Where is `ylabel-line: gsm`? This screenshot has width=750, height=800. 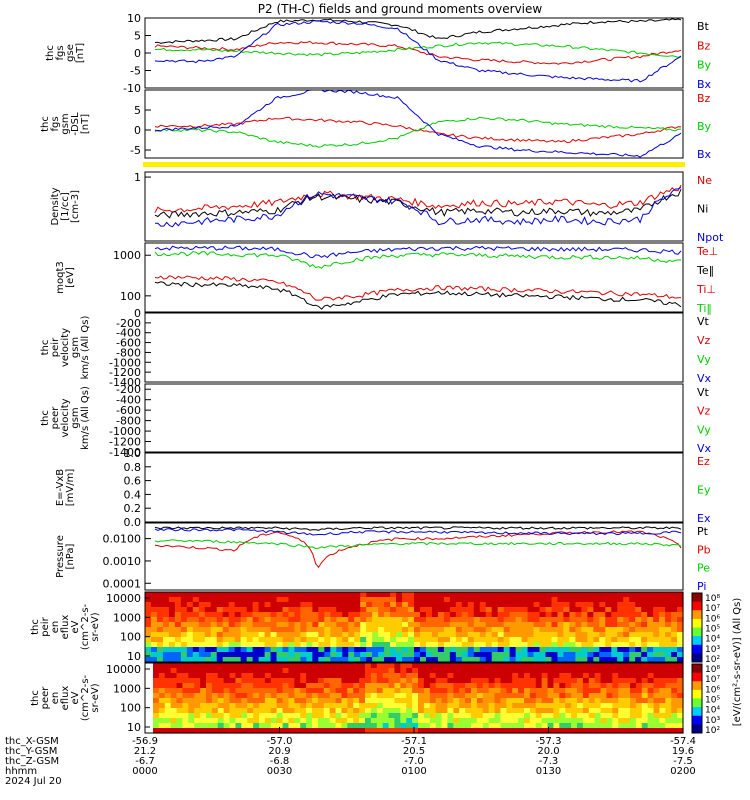 ylabel-line: gsm is located at coordinates (65, 123).